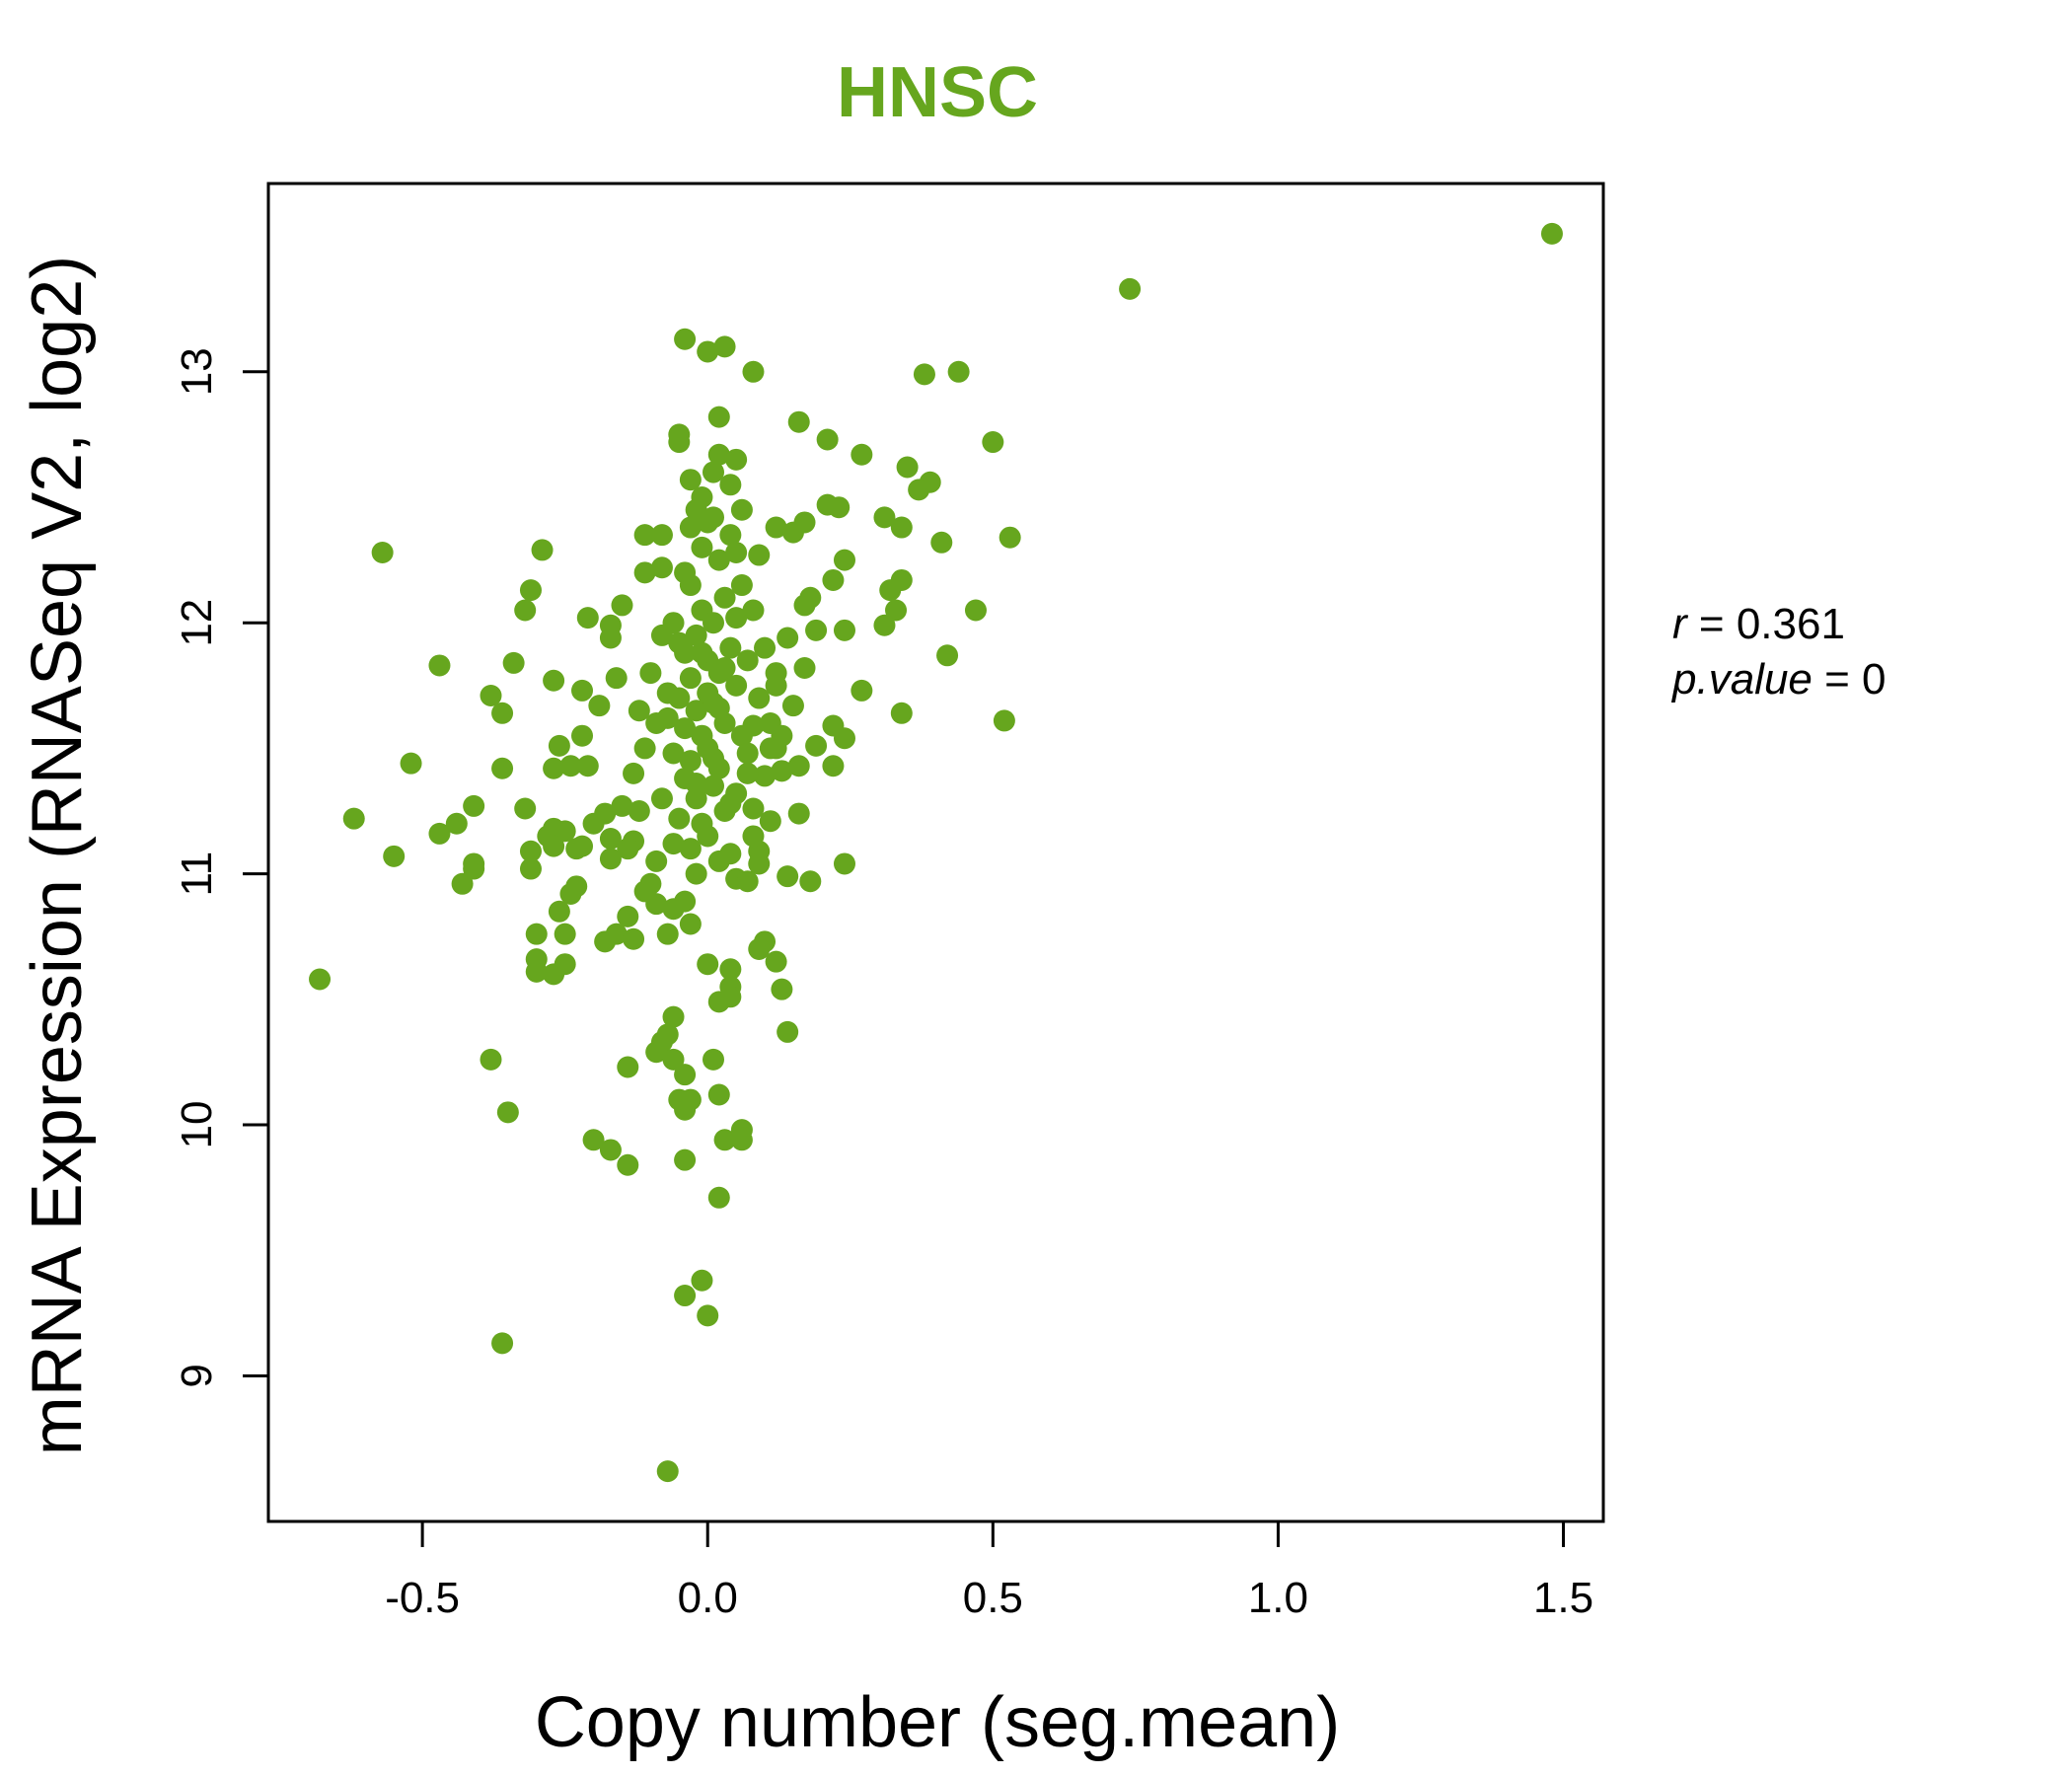 The width and height of the screenshot is (2072, 1776). What do you see at coordinates (58, 855) in the screenshot?
I see `y-axis-title: mRNA Expression (RNASeq V2, log2)` at bounding box center [58, 855].